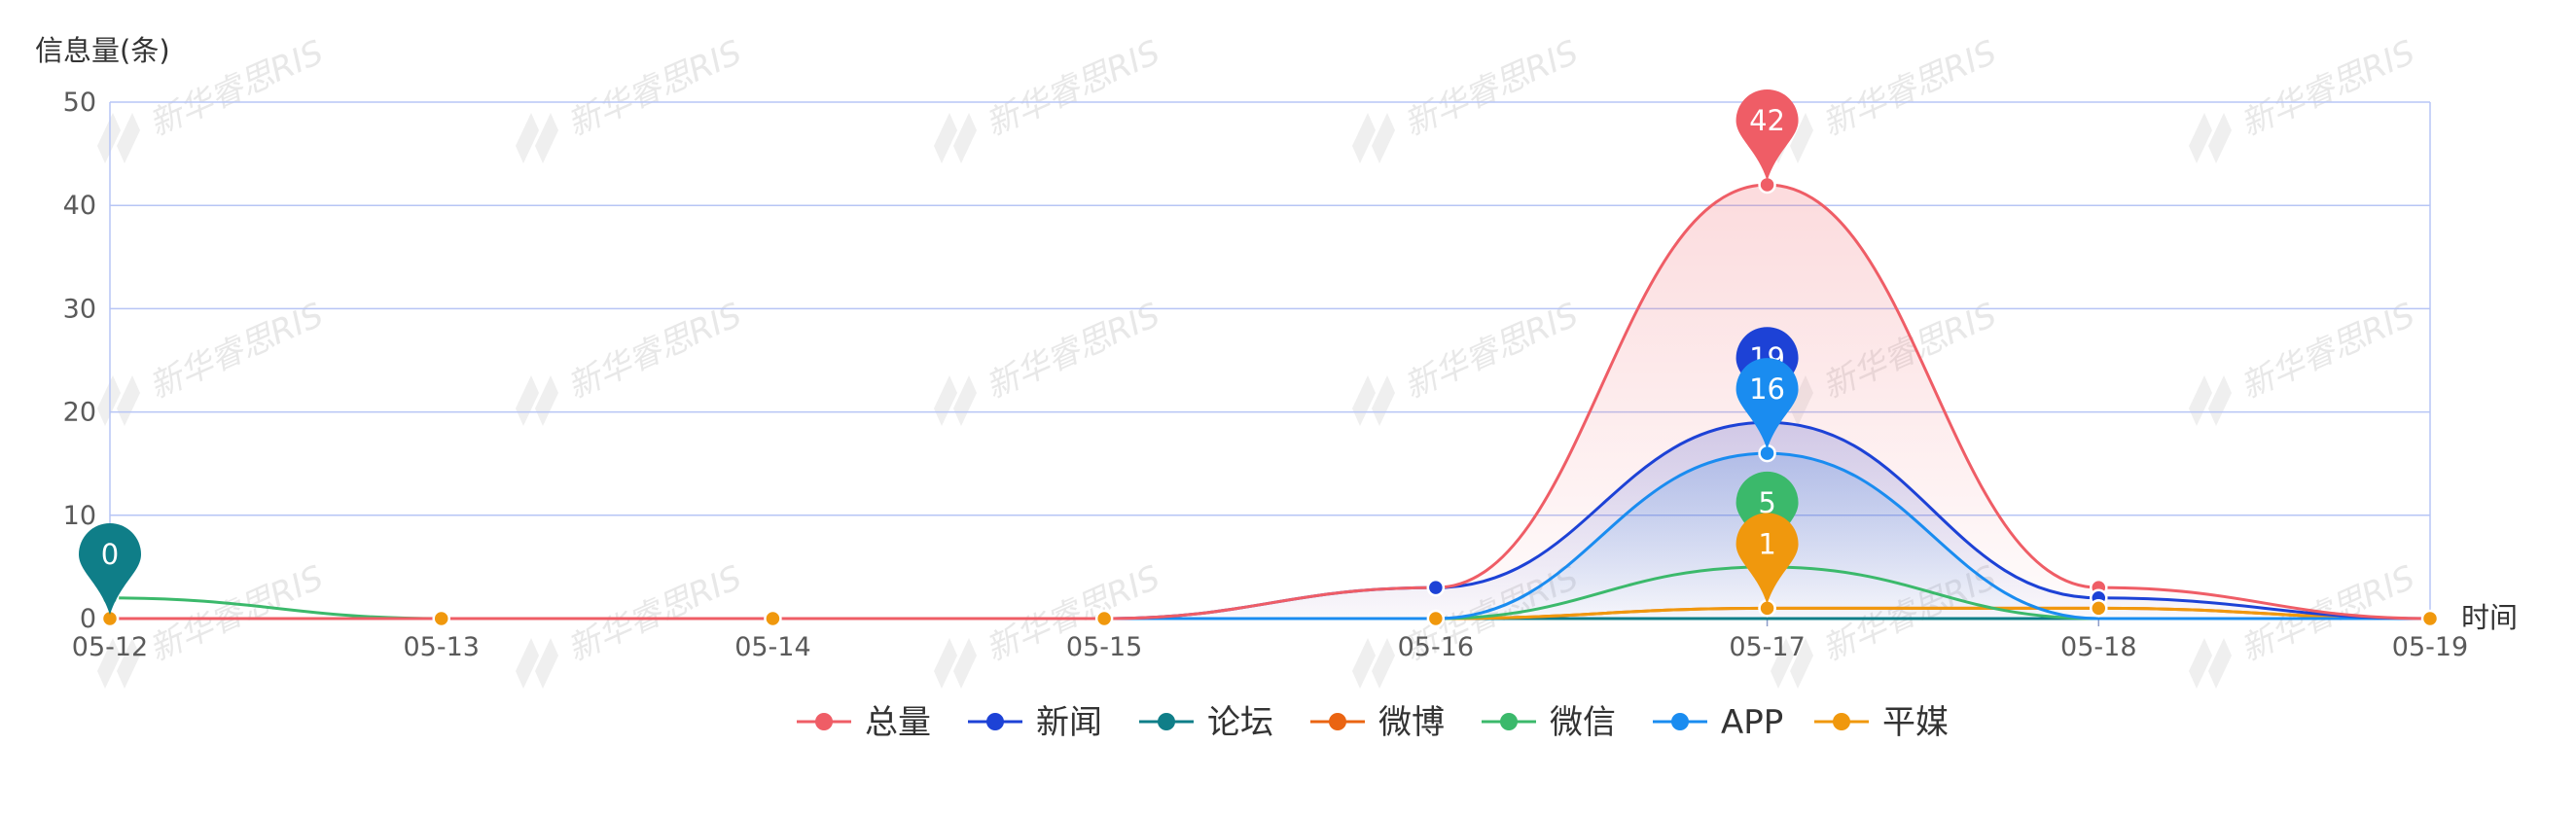 The image size is (2576, 816). I want to click on y-axis-title: 信息量(条), so click(102, 50).